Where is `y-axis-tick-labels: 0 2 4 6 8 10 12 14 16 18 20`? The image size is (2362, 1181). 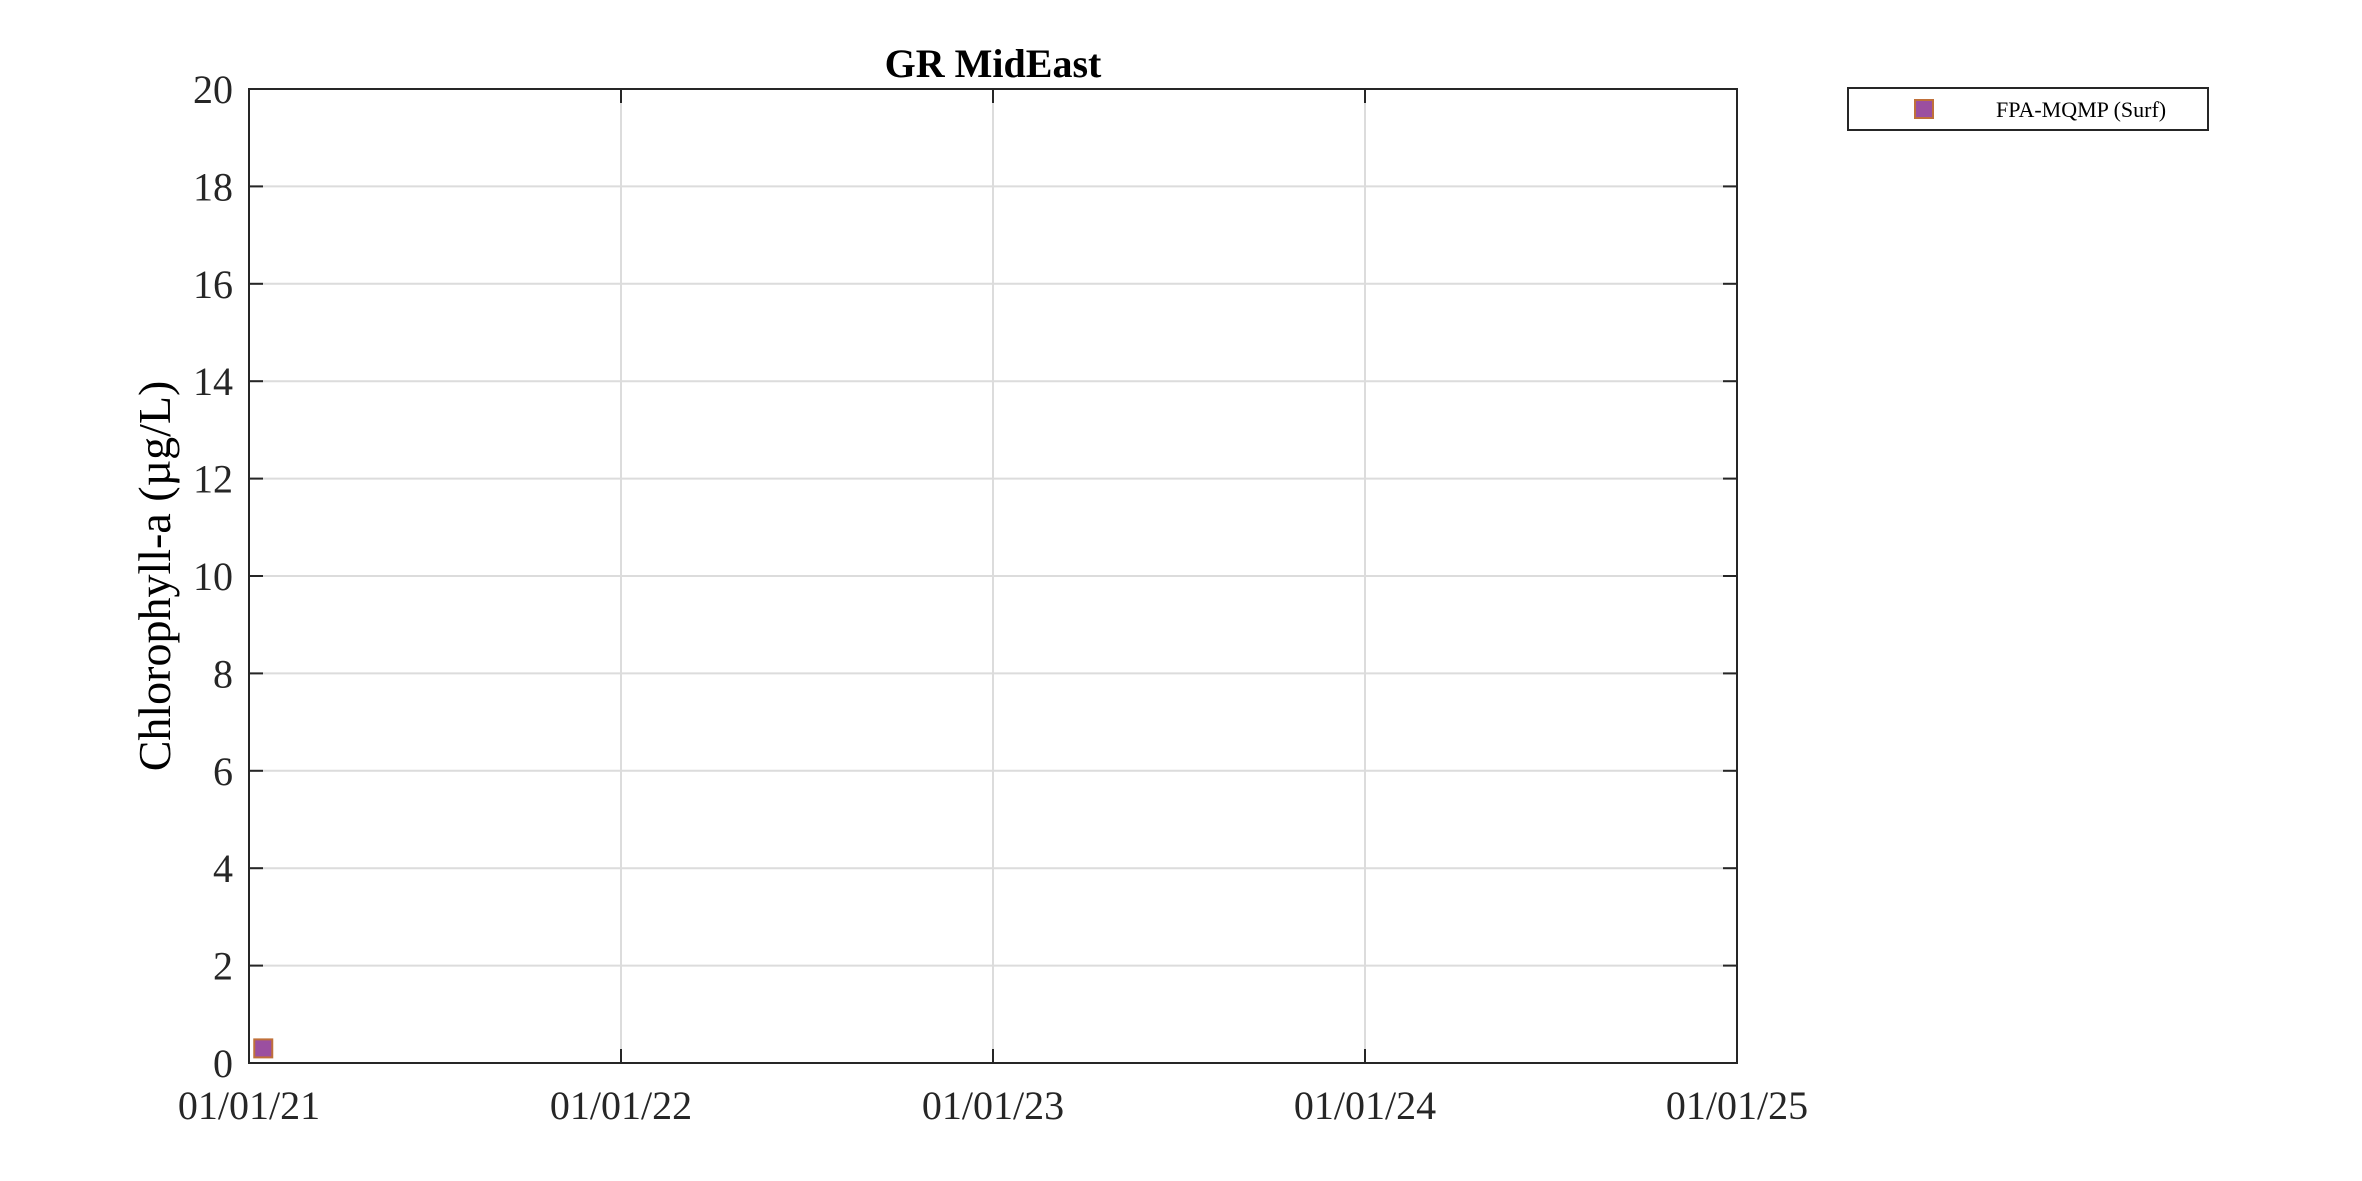 y-axis-tick-labels: 0 2 4 6 8 10 12 14 16 18 20 is located at coordinates (213, 576).